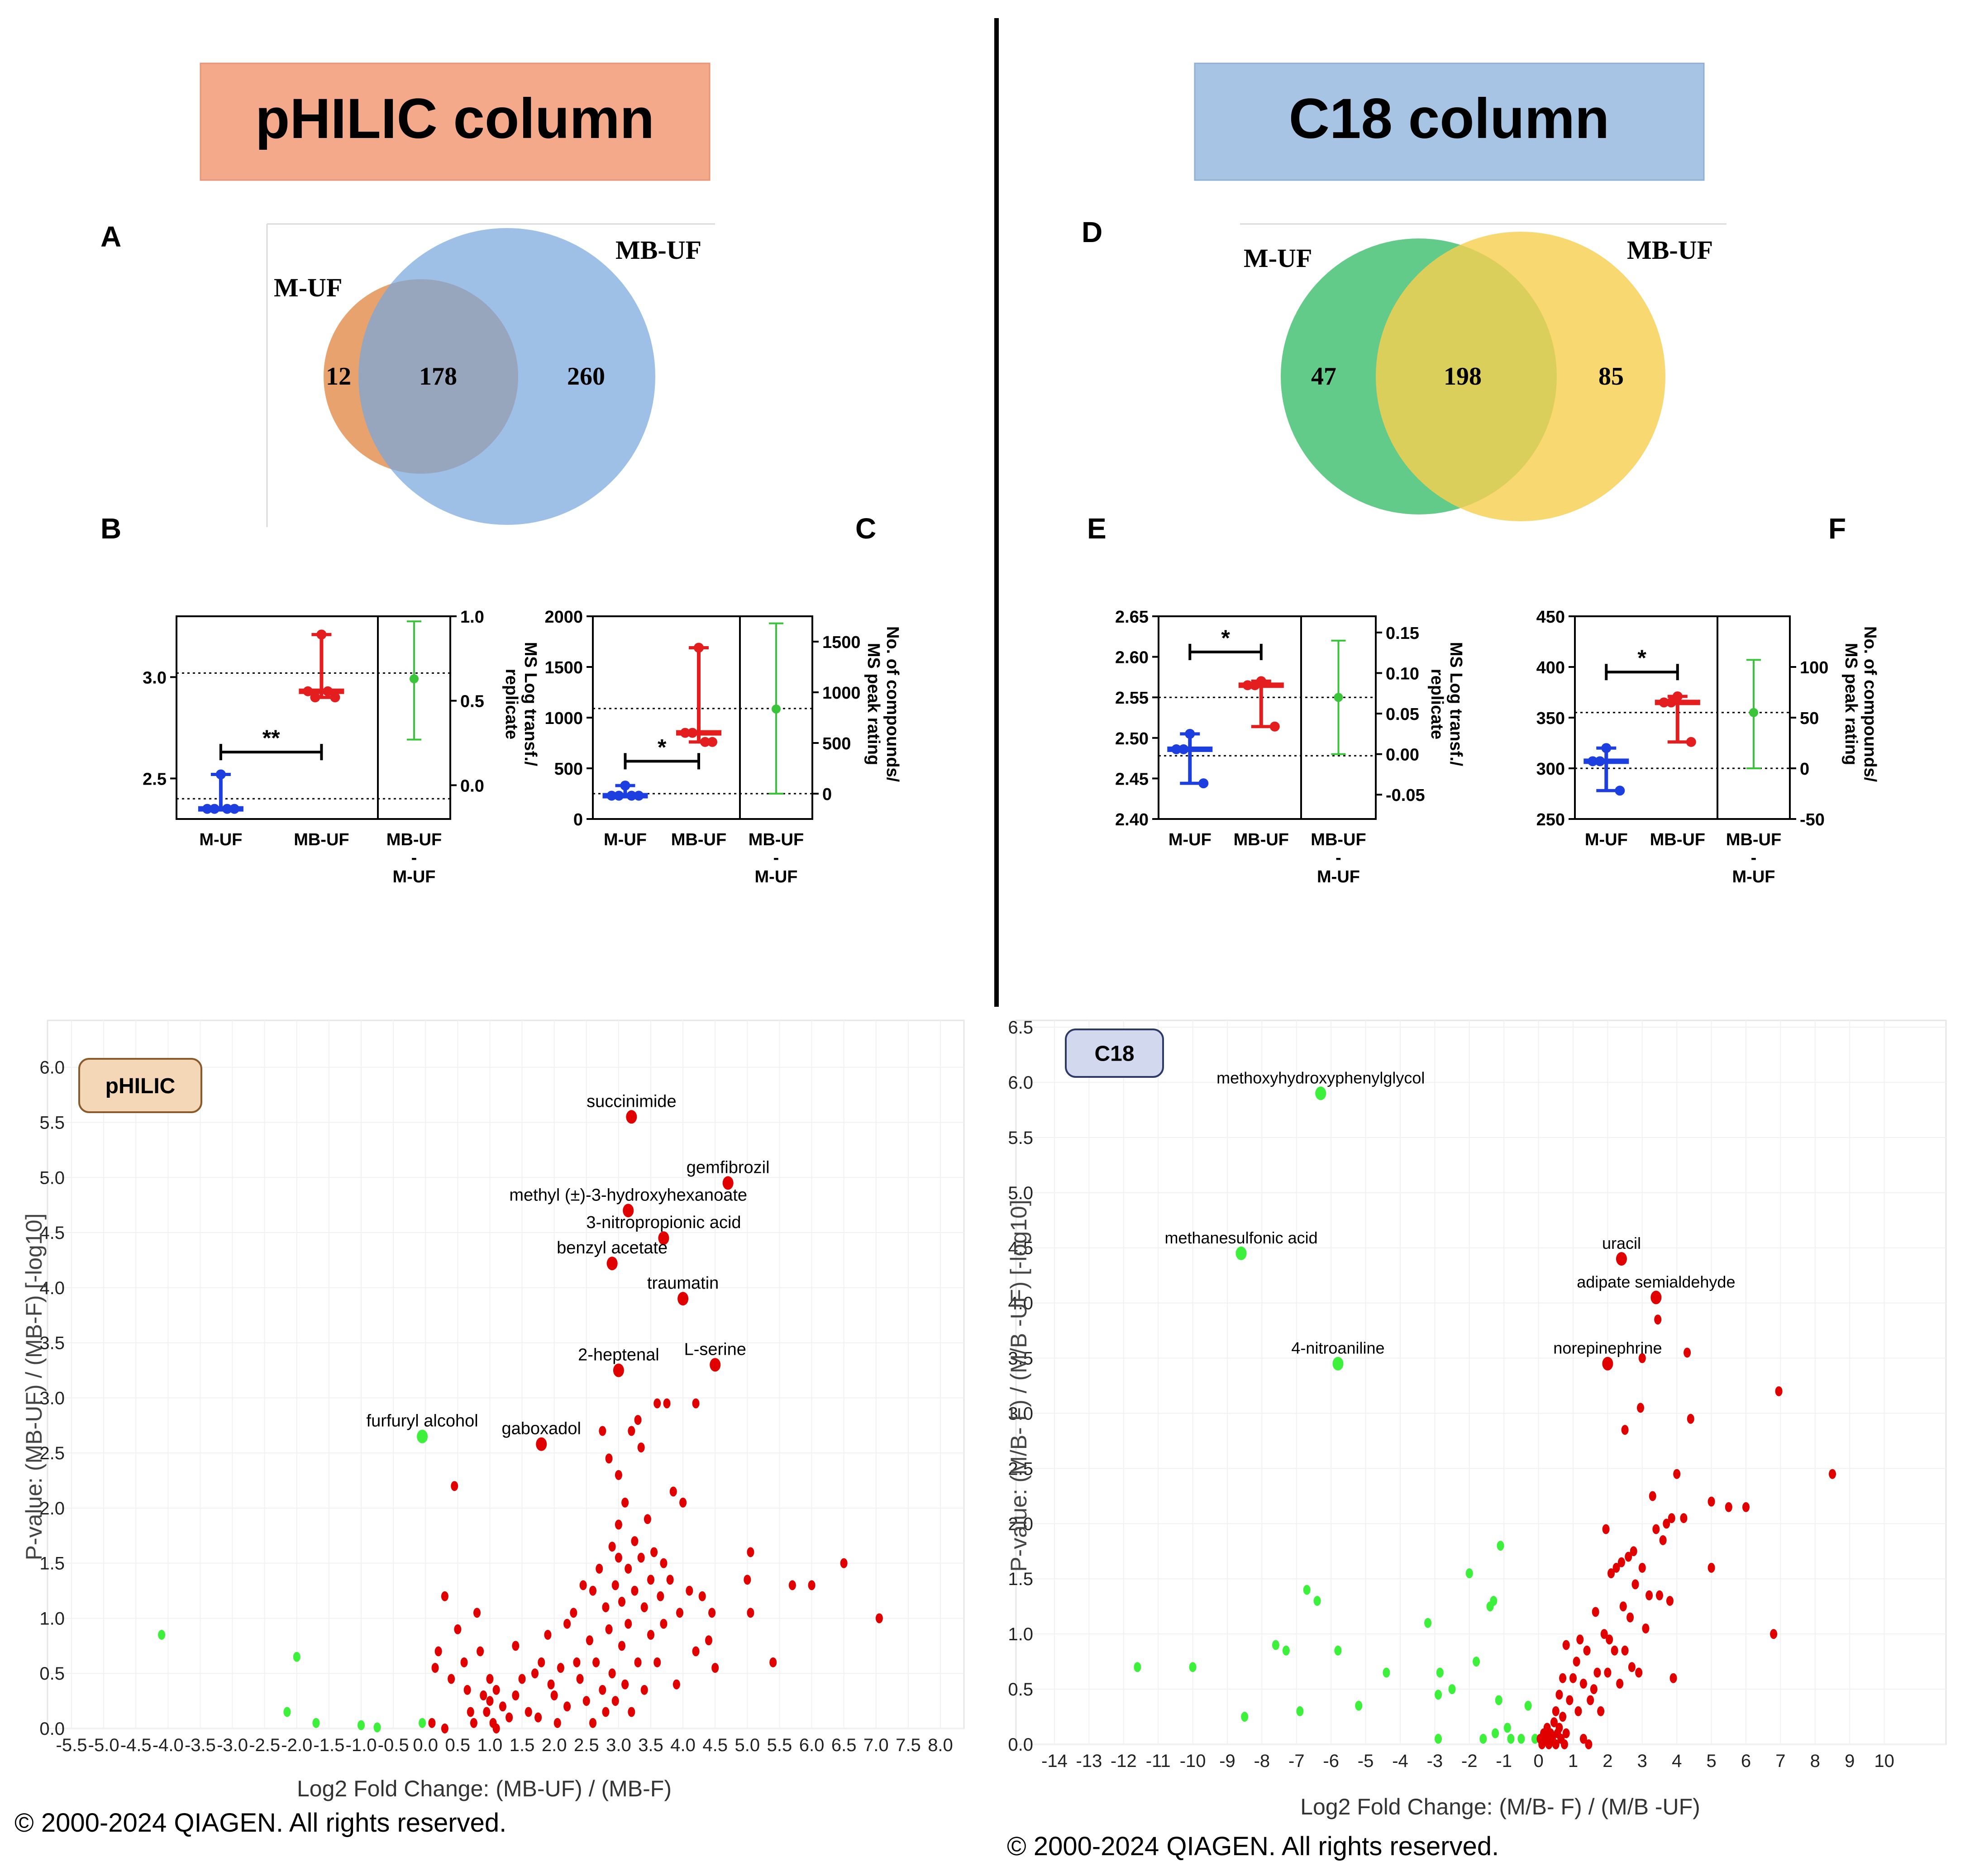 The width and height of the screenshot is (1965, 1876). I want to click on venn-a-set-b-label: MB-UF, so click(658, 250).